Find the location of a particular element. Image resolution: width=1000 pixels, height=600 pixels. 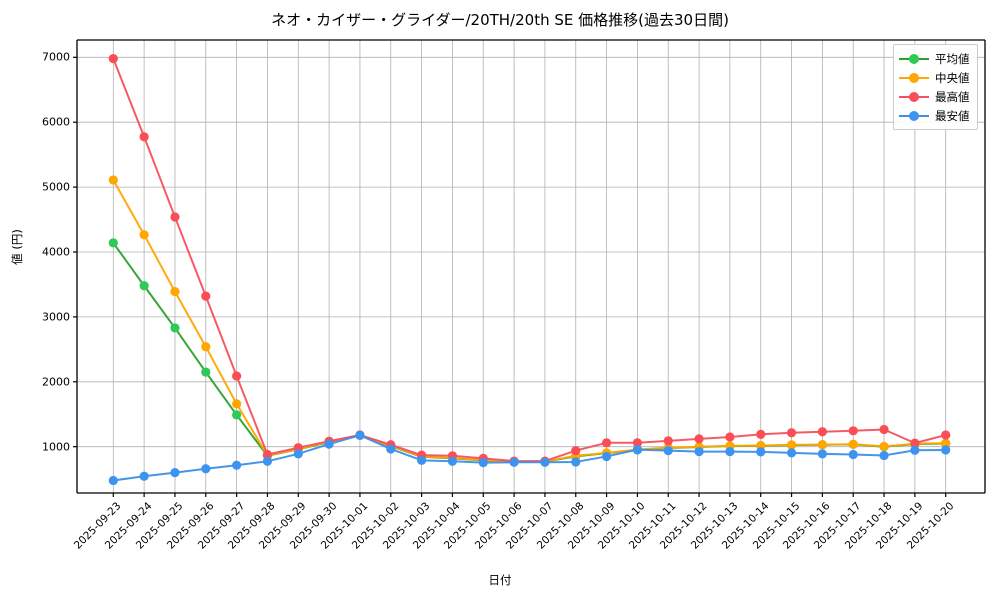

y-tick-label: 6000 is located at coordinates (56, 122).